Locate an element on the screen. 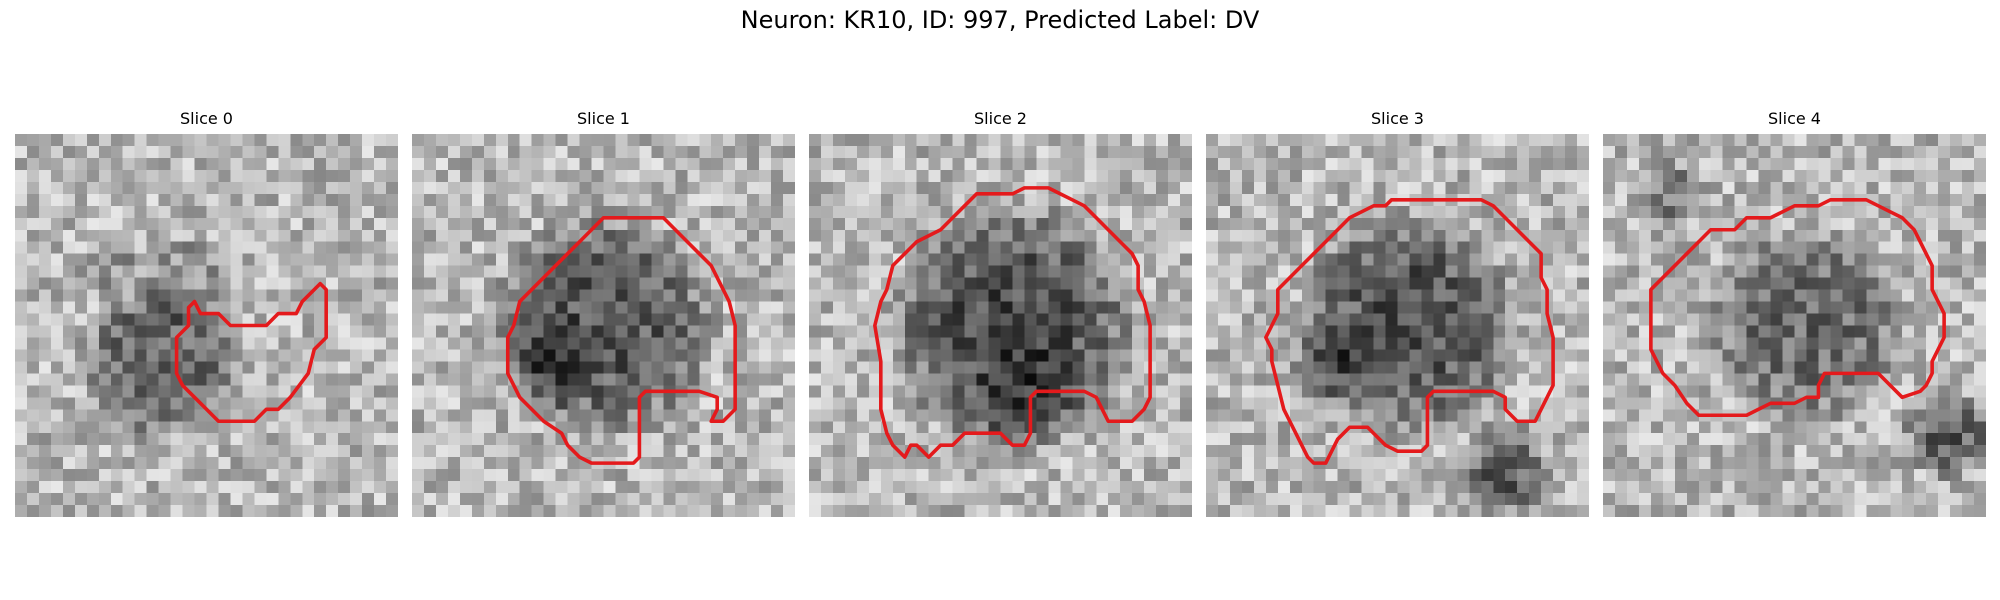 This screenshot has width=2000, height=600. slice-panel-3: Slice 3 is located at coordinates (1397, 314).